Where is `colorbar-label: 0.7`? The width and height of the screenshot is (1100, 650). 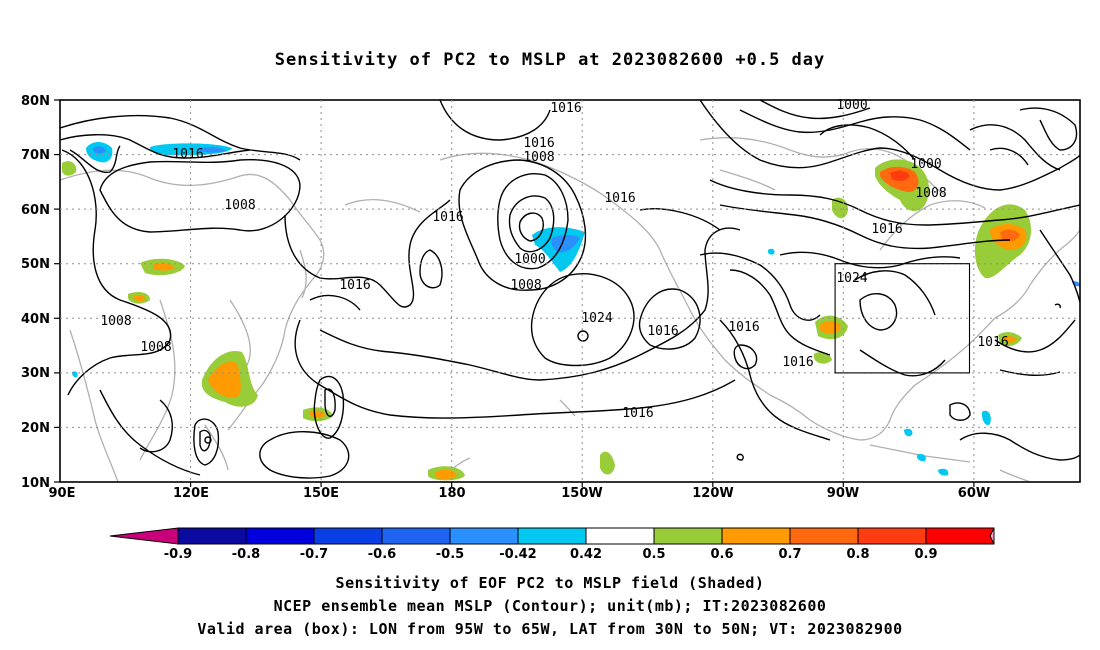 colorbar-label: 0.7 is located at coordinates (789, 554).